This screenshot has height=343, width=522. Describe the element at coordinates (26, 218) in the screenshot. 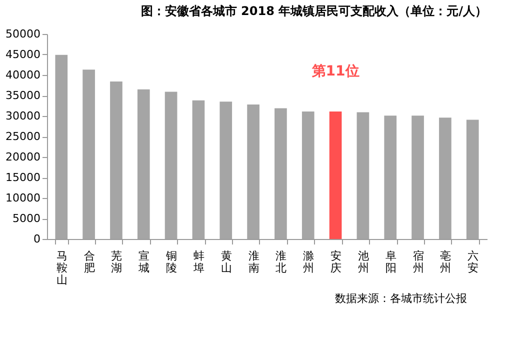

I see `y-tick-label: 5000` at that location.